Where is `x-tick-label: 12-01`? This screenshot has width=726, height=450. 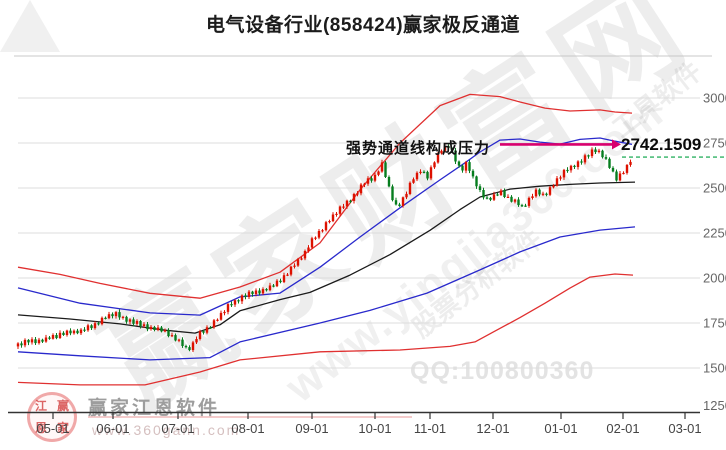 x-tick-label: 12-01 is located at coordinates (492, 428).